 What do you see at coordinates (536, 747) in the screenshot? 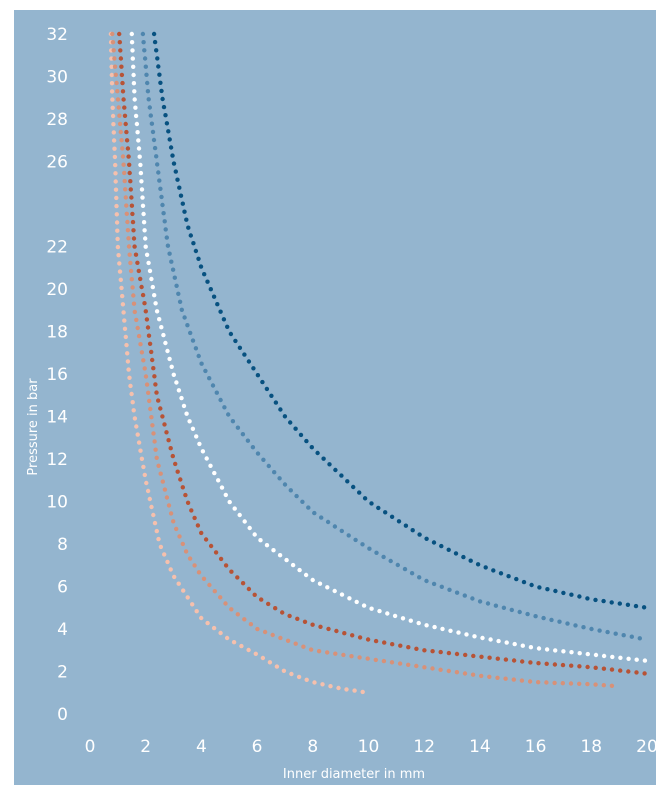
I see `x-tick-label: 16` at bounding box center [536, 747].